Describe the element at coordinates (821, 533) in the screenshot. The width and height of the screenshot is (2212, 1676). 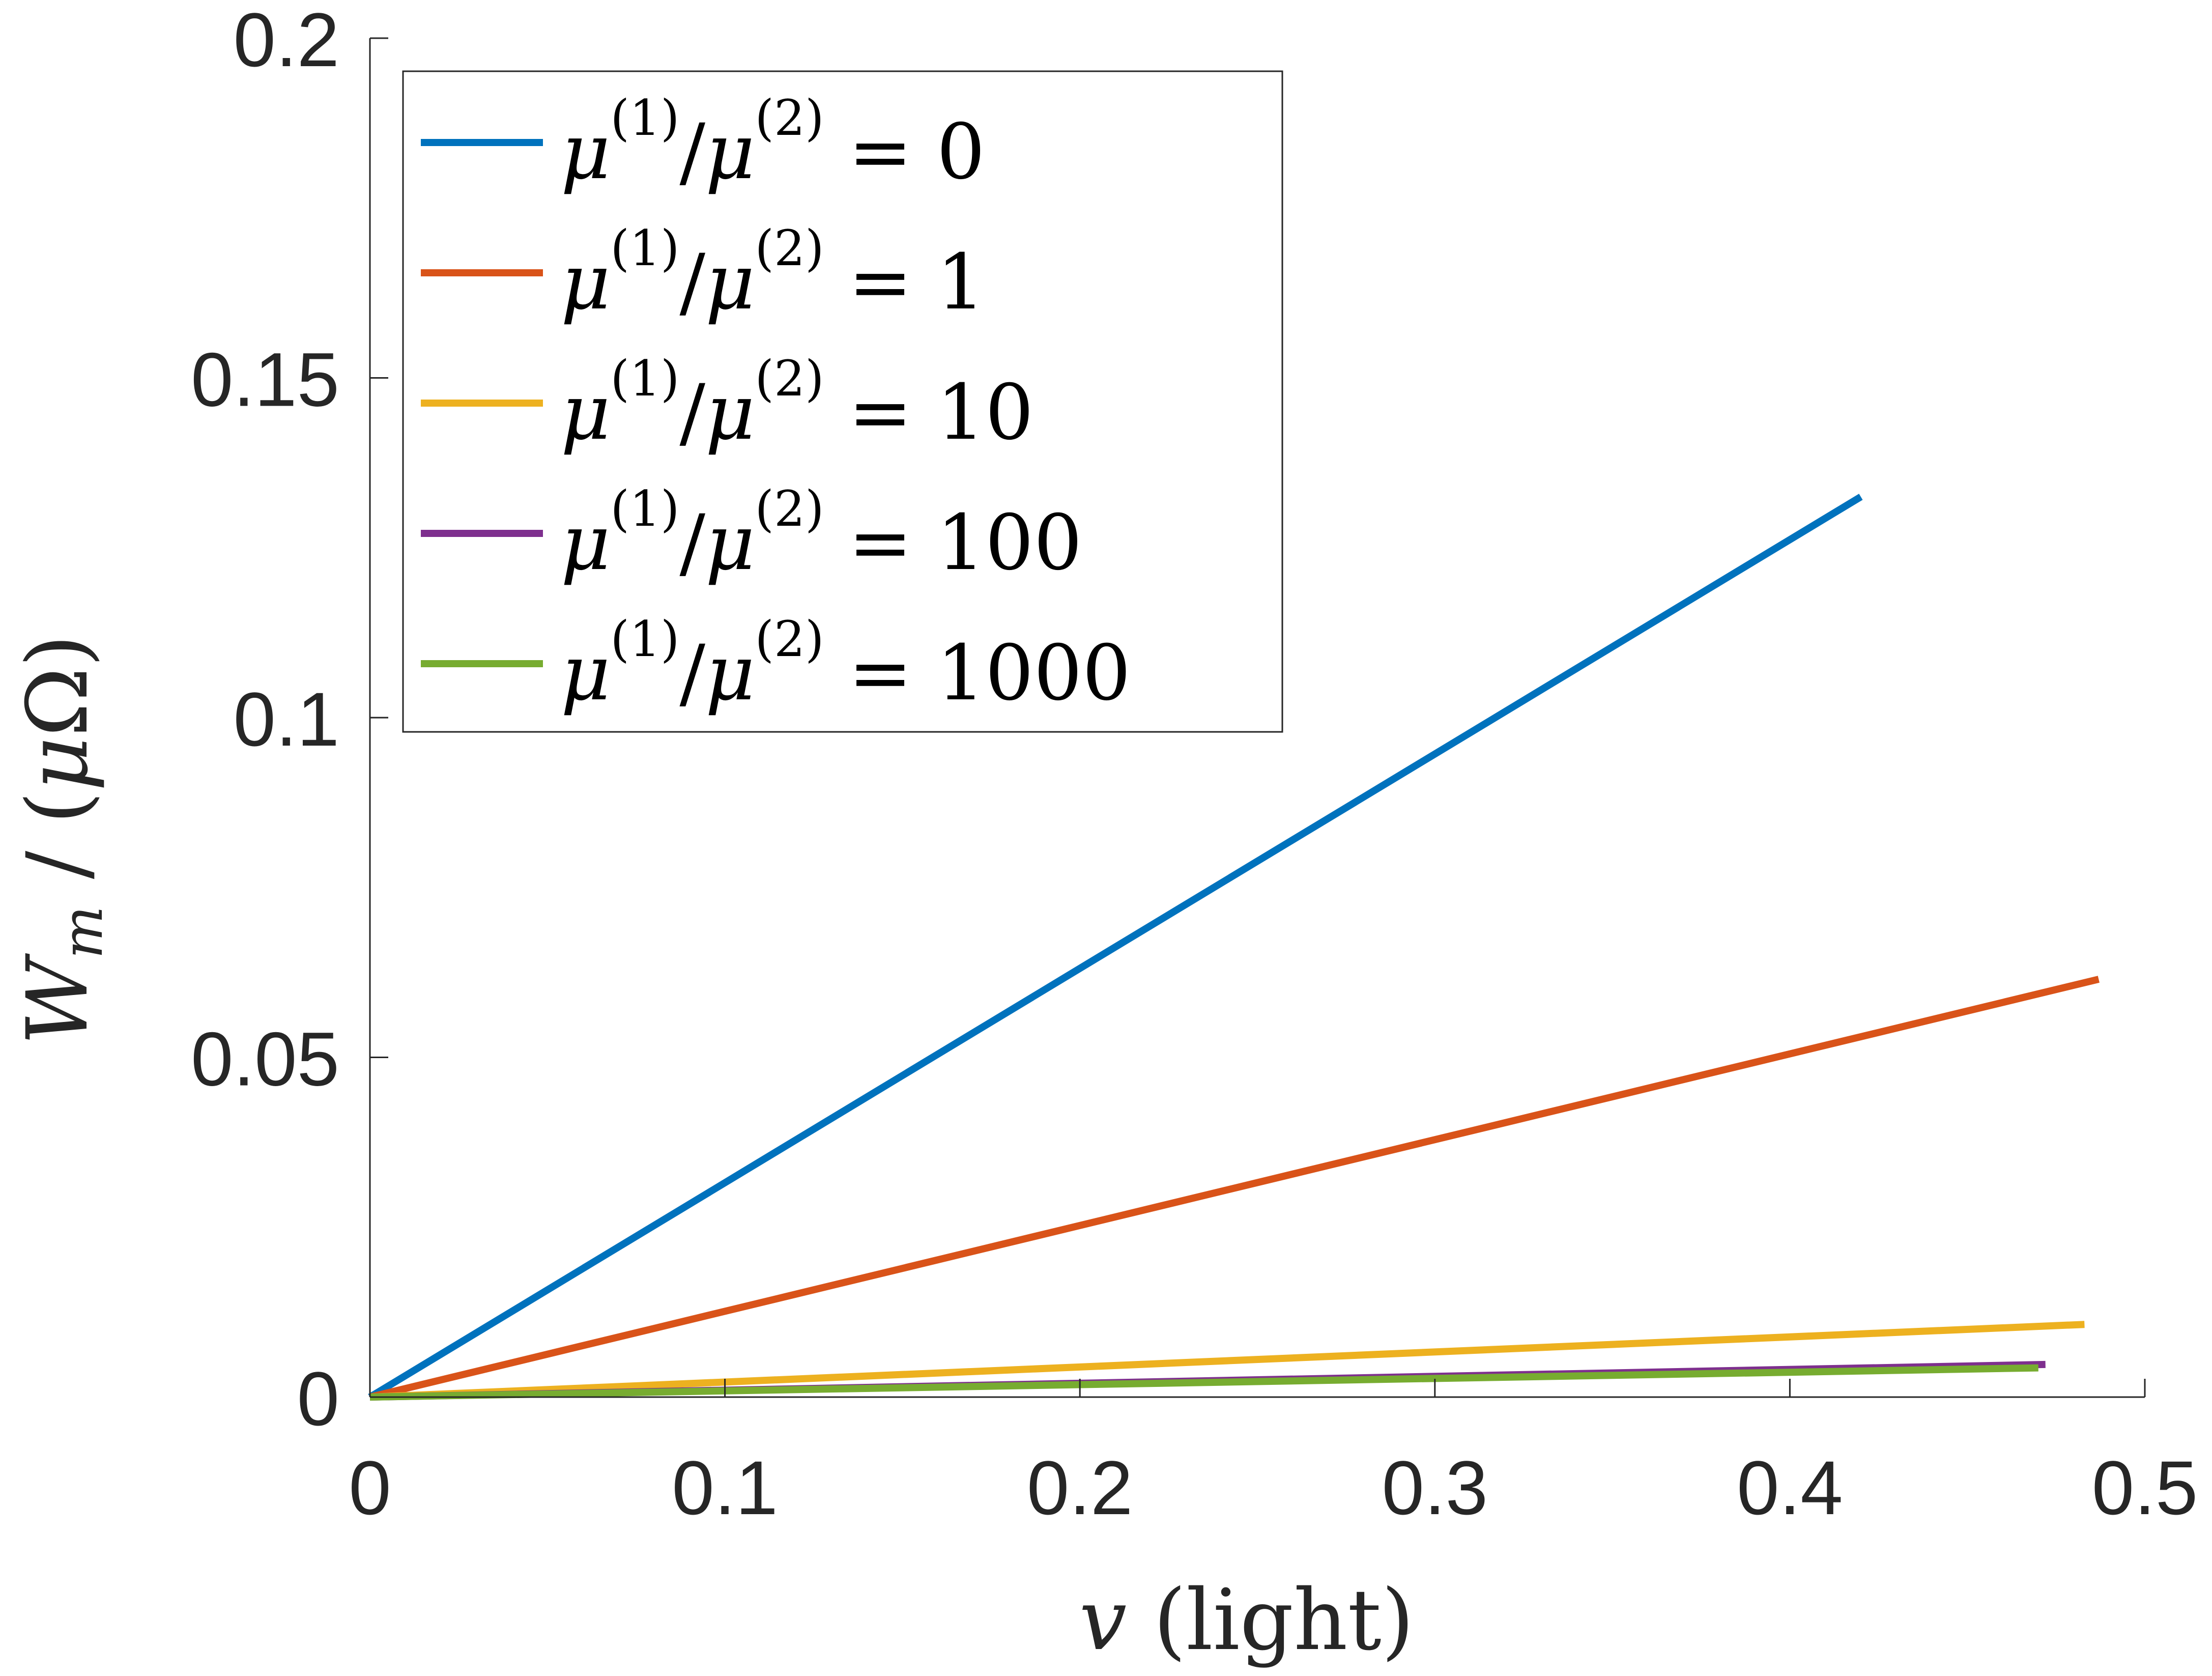
I see `legend-entry-3: μ(1)/μ(2) = 100` at that location.